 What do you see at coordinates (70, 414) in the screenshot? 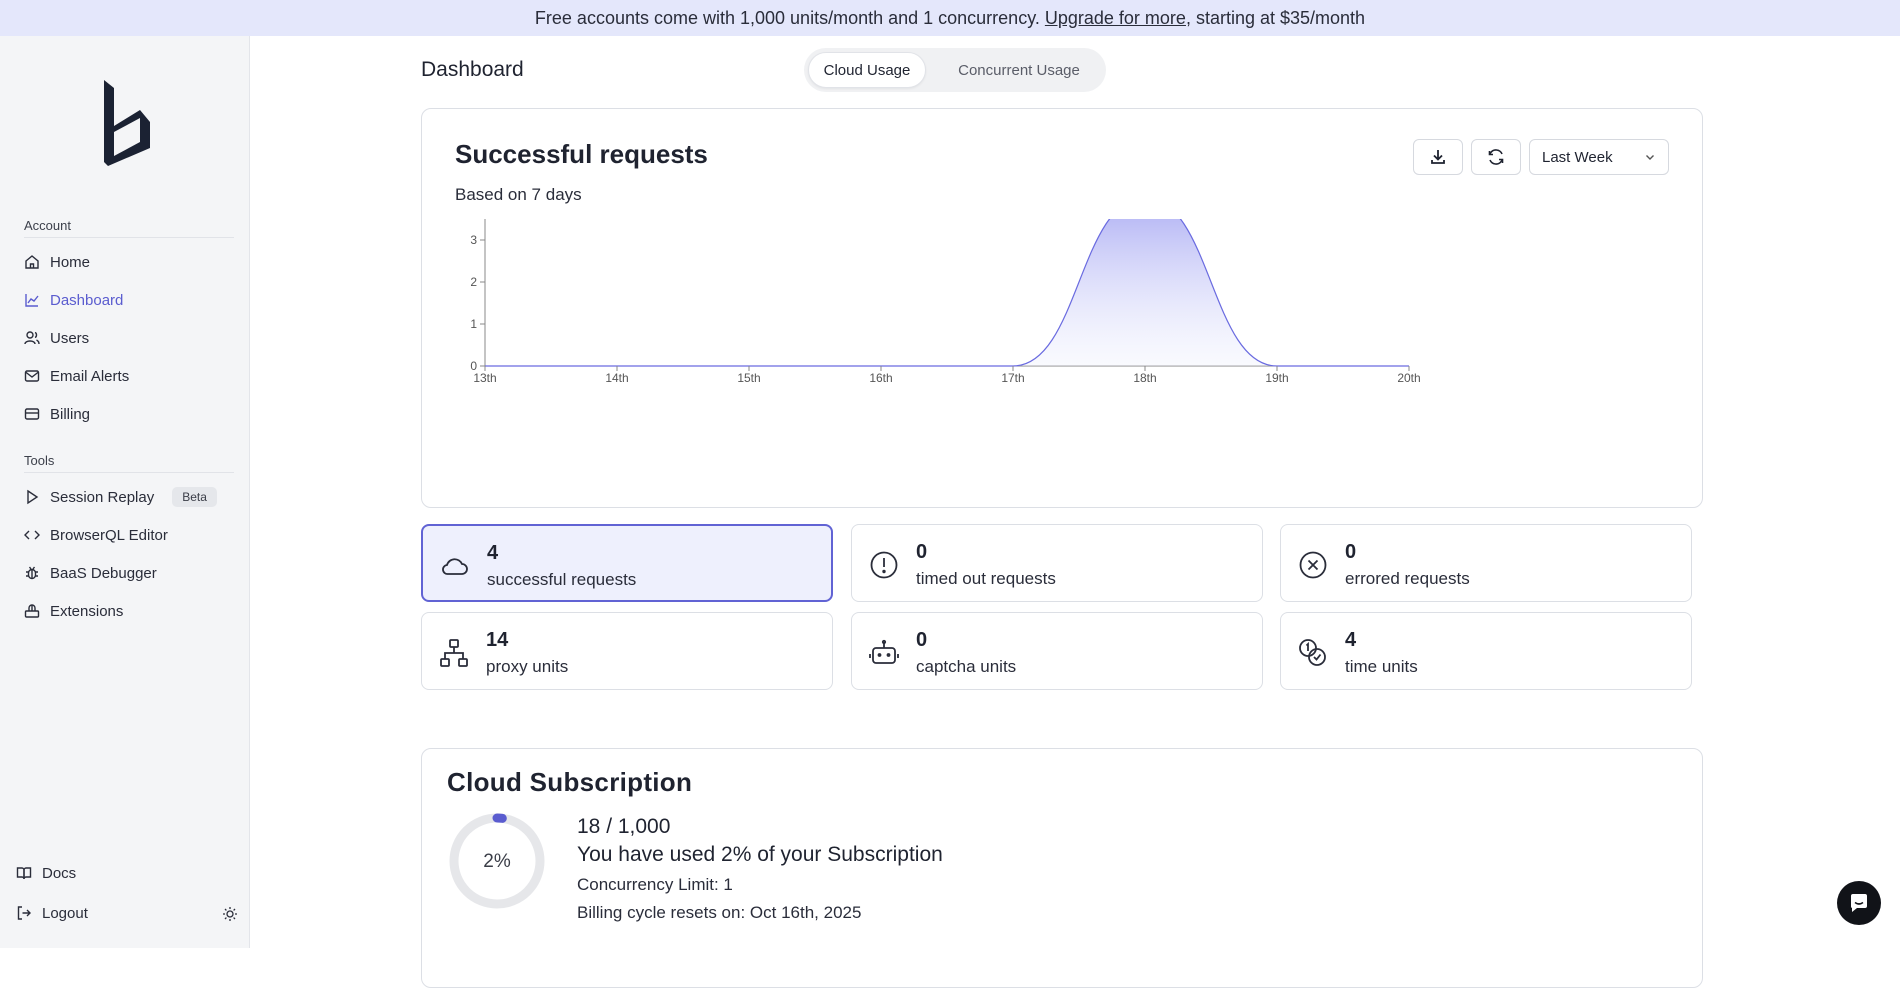
I see `sidebar-item-label: Billing` at bounding box center [70, 414].